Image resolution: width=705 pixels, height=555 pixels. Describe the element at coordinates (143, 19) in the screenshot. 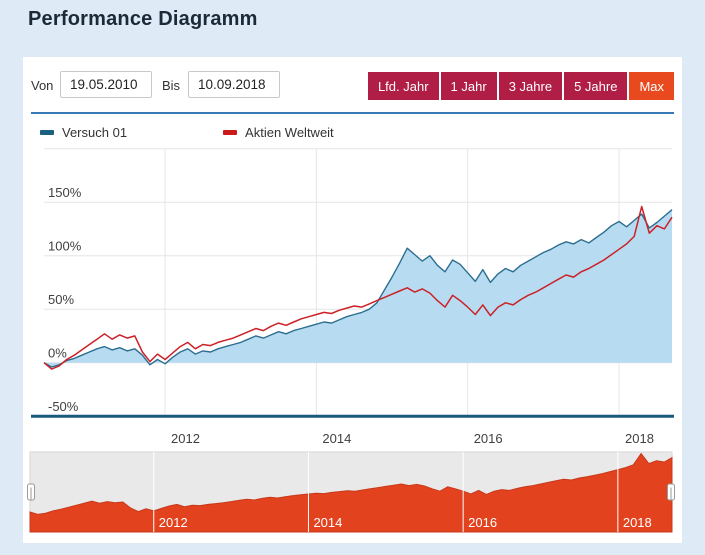

I see `page-title: Performance Diagramm` at that location.